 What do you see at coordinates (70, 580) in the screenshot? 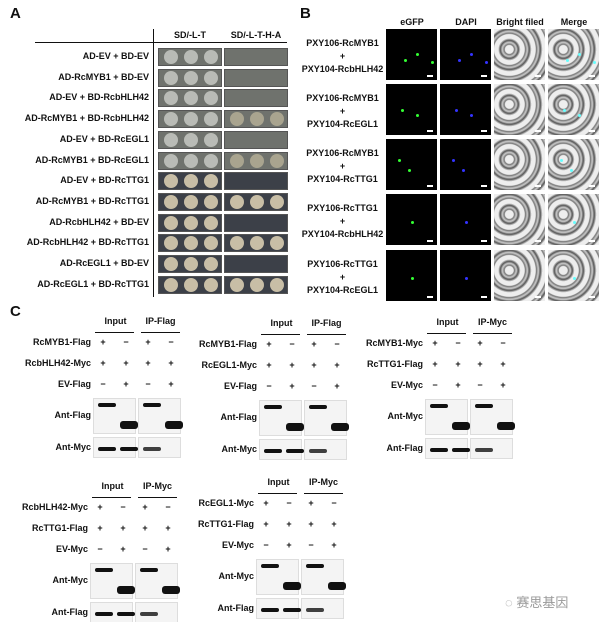
I see `antibody-label: Ant-Myc` at bounding box center [70, 580].